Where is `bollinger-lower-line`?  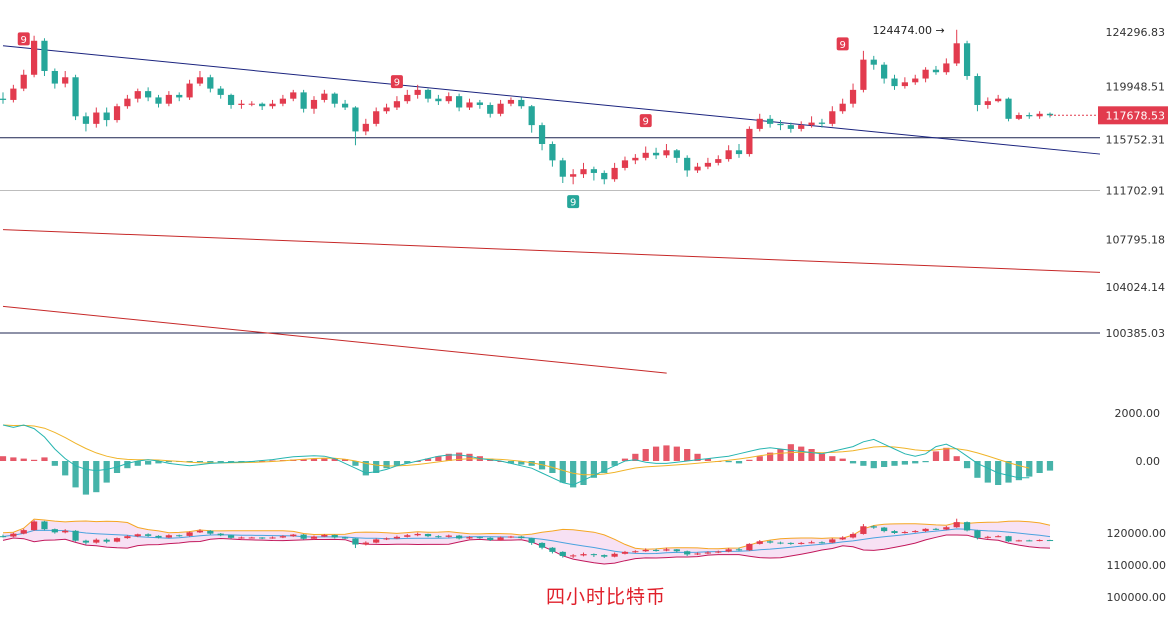 bollinger-lower-line is located at coordinates (526, 549).